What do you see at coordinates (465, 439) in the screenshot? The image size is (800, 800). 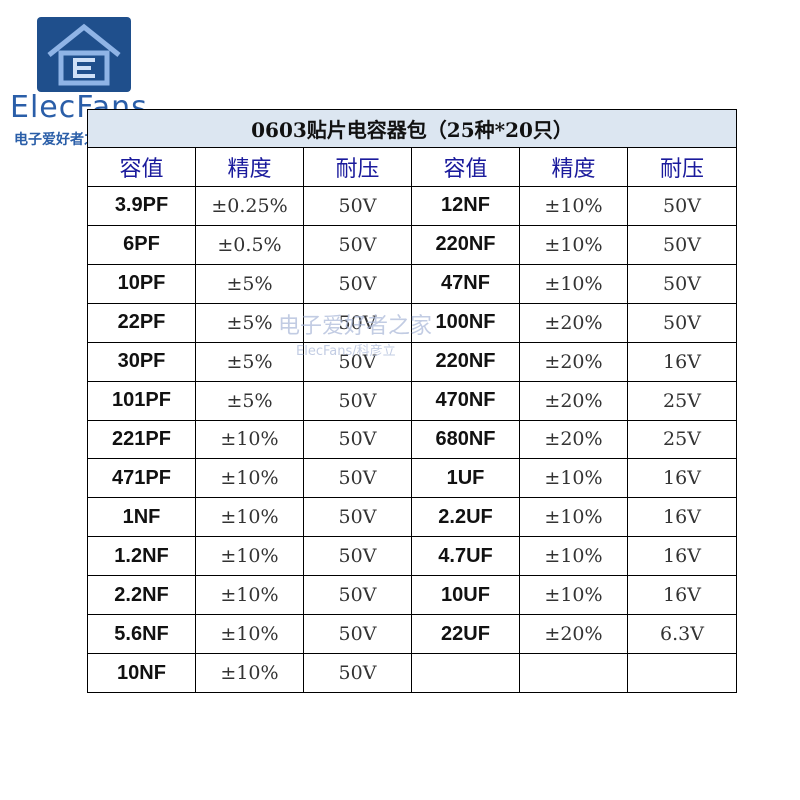 I see `capacitance-cell: 680NF` at bounding box center [465, 439].